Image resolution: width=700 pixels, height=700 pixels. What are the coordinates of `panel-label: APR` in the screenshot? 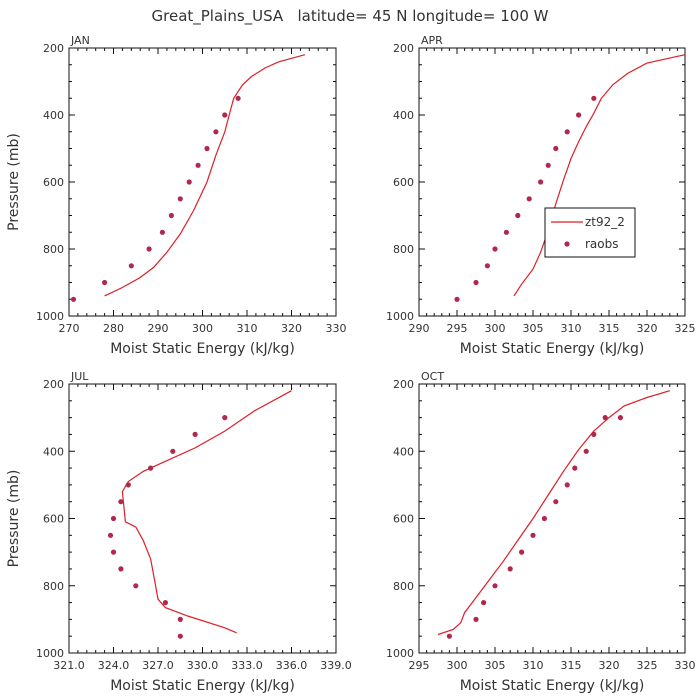 It's located at (432, 40).